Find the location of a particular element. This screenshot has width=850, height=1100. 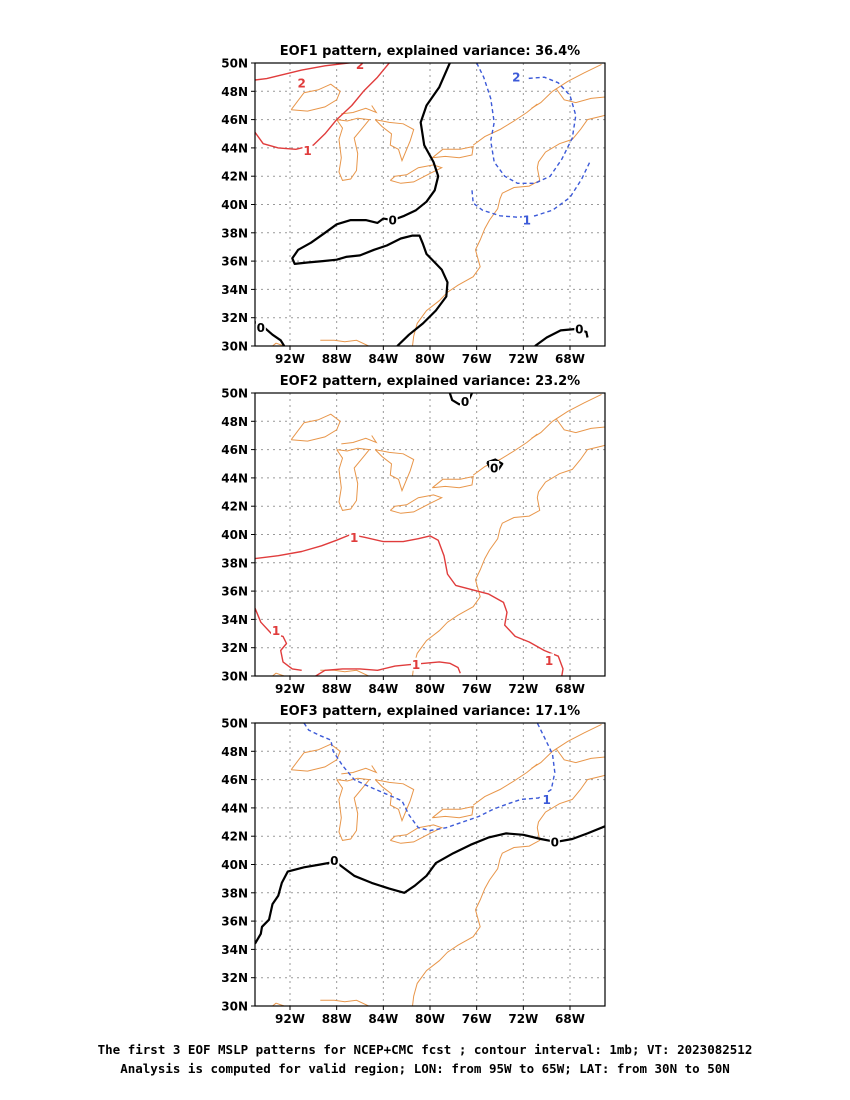

contour-label: 2 is located at coordinates (516, 78).